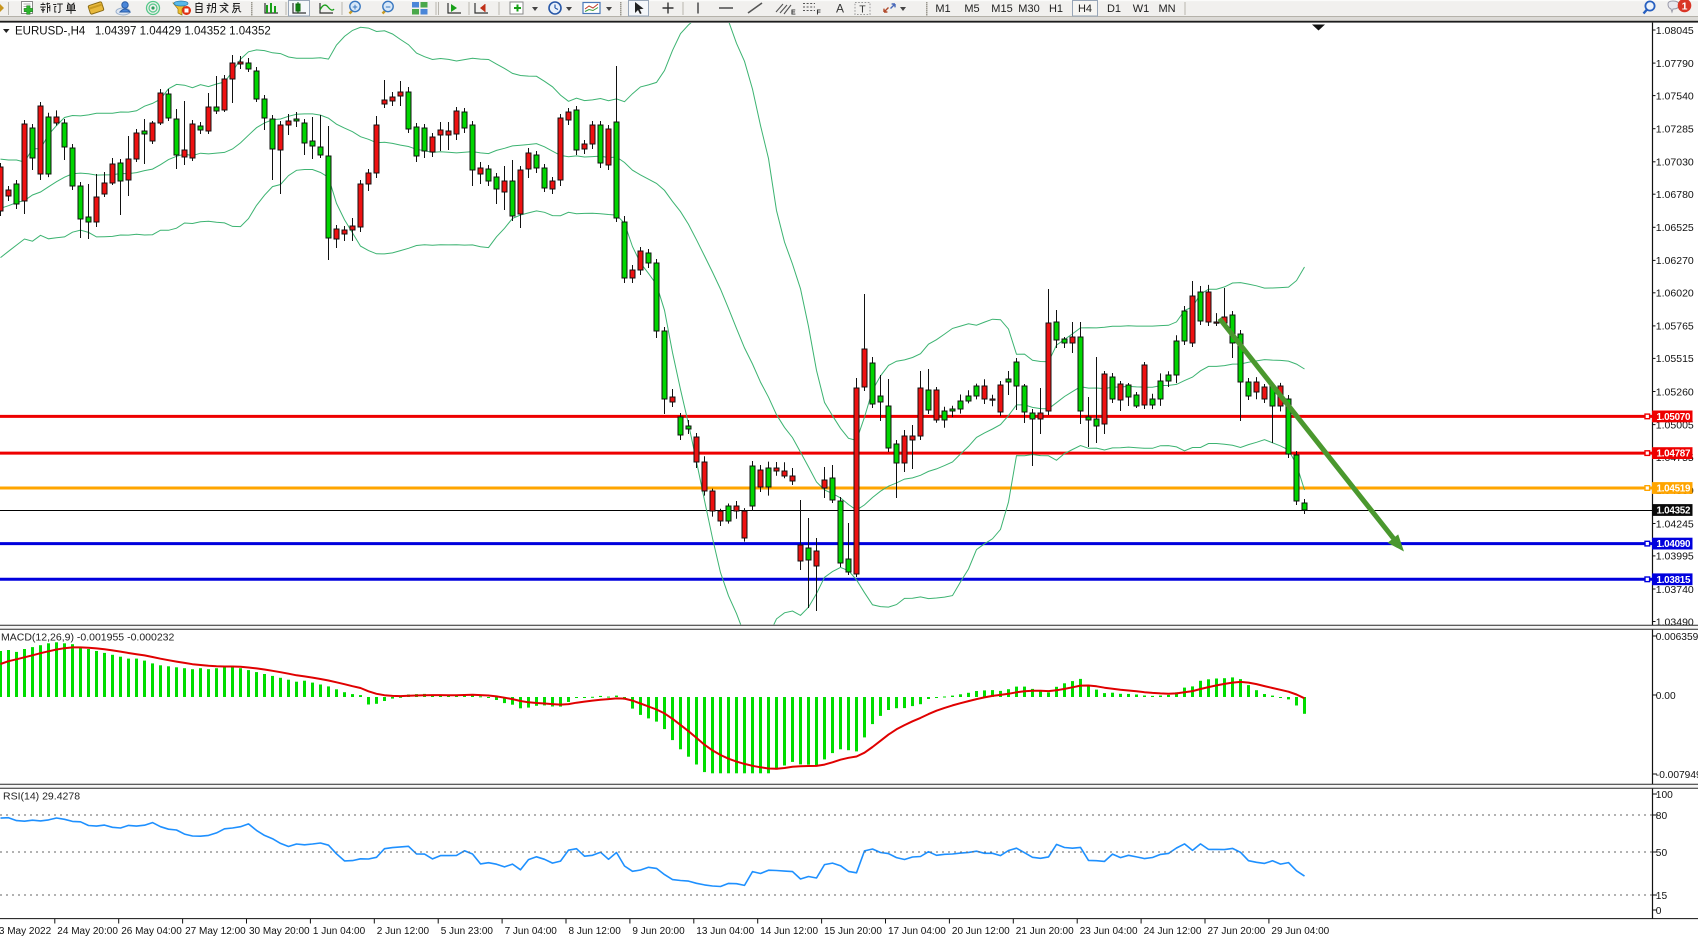 This screenshot has width=1698, height=939. Describe the element at coordinates (1662, 816) in the screenshot. I see `svg-text: 80` at that location.